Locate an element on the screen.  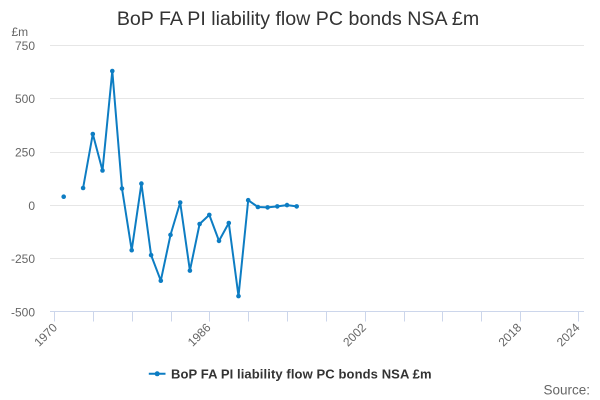
svg-text: 0 is located at coordinates (31, 206).